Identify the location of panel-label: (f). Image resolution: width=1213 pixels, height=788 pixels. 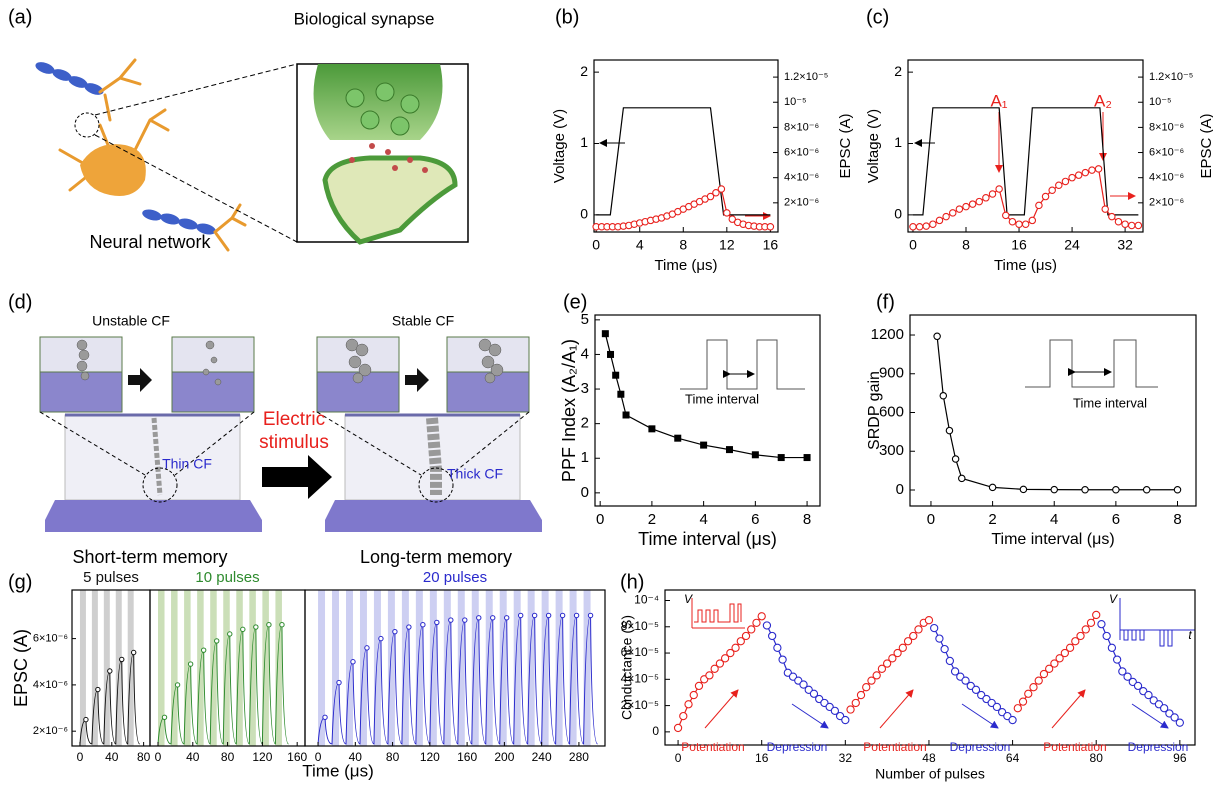
(885, 302).